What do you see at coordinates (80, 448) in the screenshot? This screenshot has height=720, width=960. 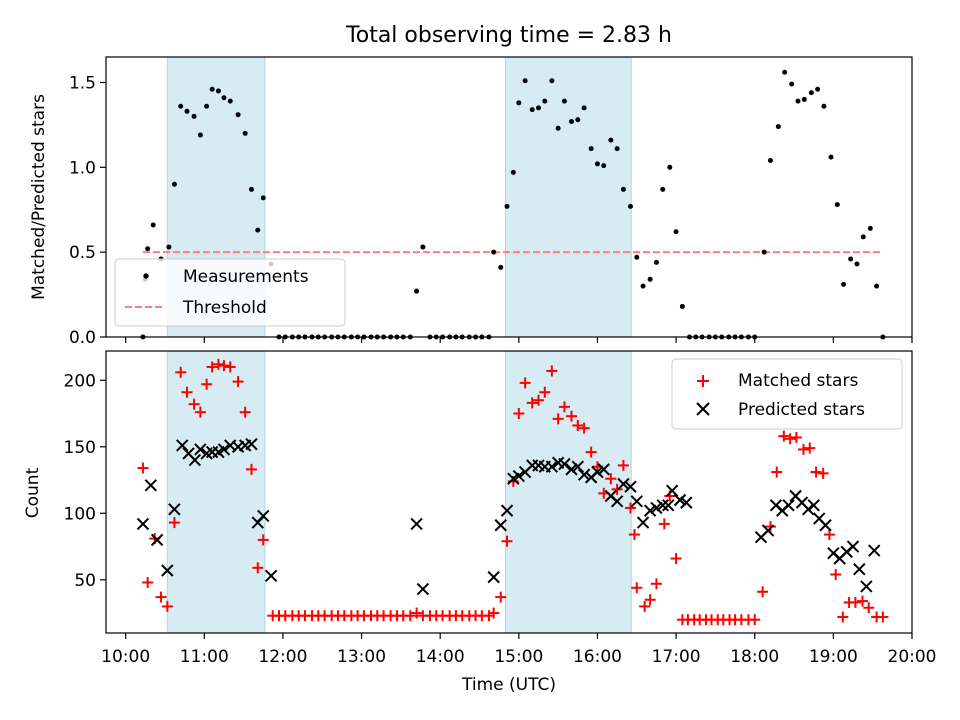 I see `bot-y-tick-label: 150` at bounding box center [80, 448].